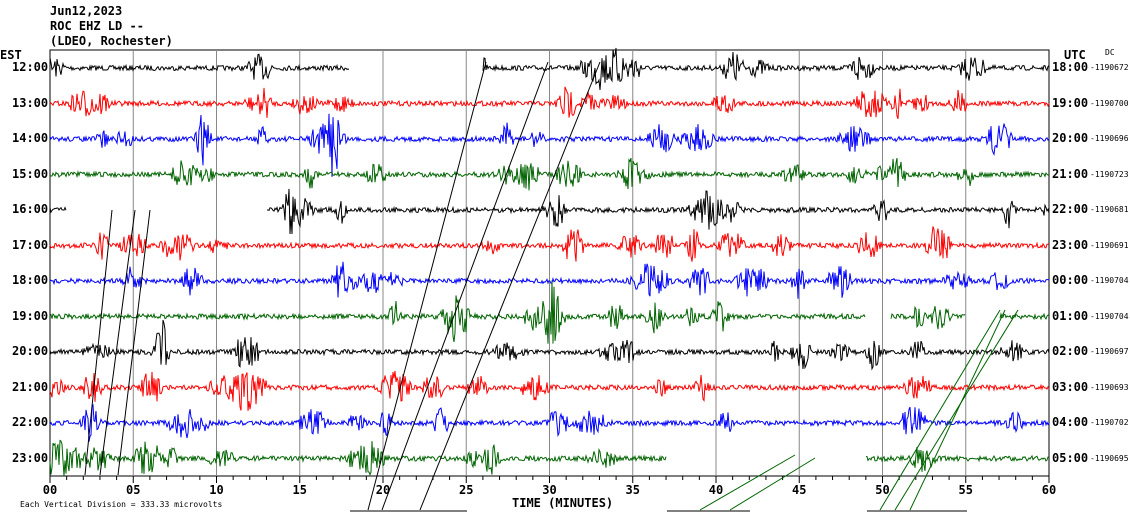  What do you see at coordinates (30, 173) in the screenshot?
I see `est-hour-label: 15:00` at bounding box center [30, 173].